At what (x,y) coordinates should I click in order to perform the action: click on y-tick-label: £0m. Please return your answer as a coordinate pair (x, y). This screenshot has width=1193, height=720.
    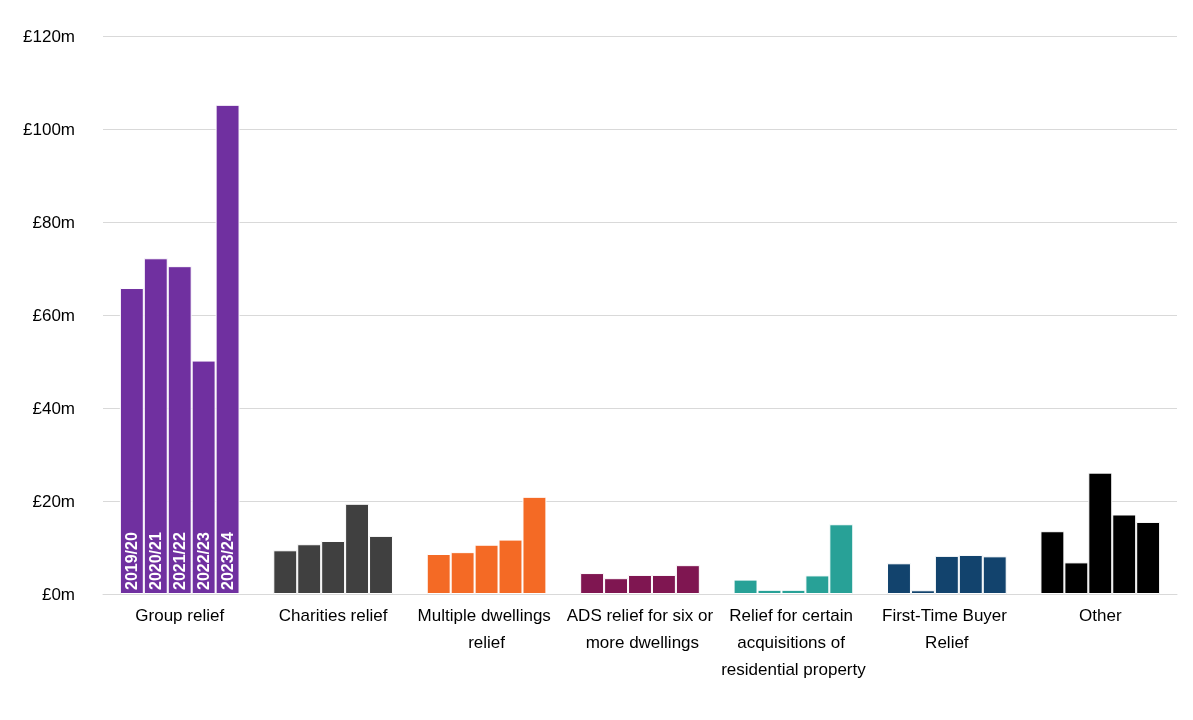
    Looking at the image, I should click on (58, 594).